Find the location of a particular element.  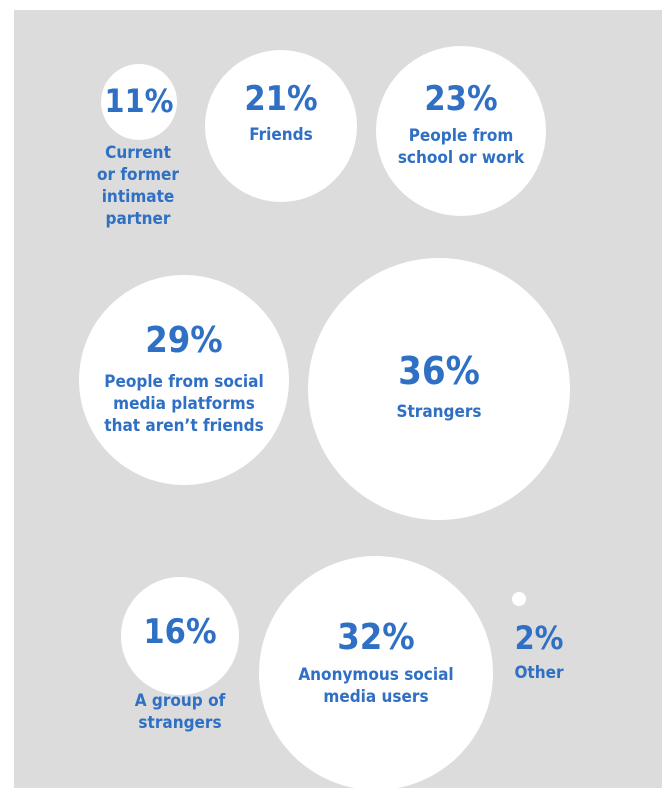

category-label-strangers: Strangers is located at coordinates (439, 412).